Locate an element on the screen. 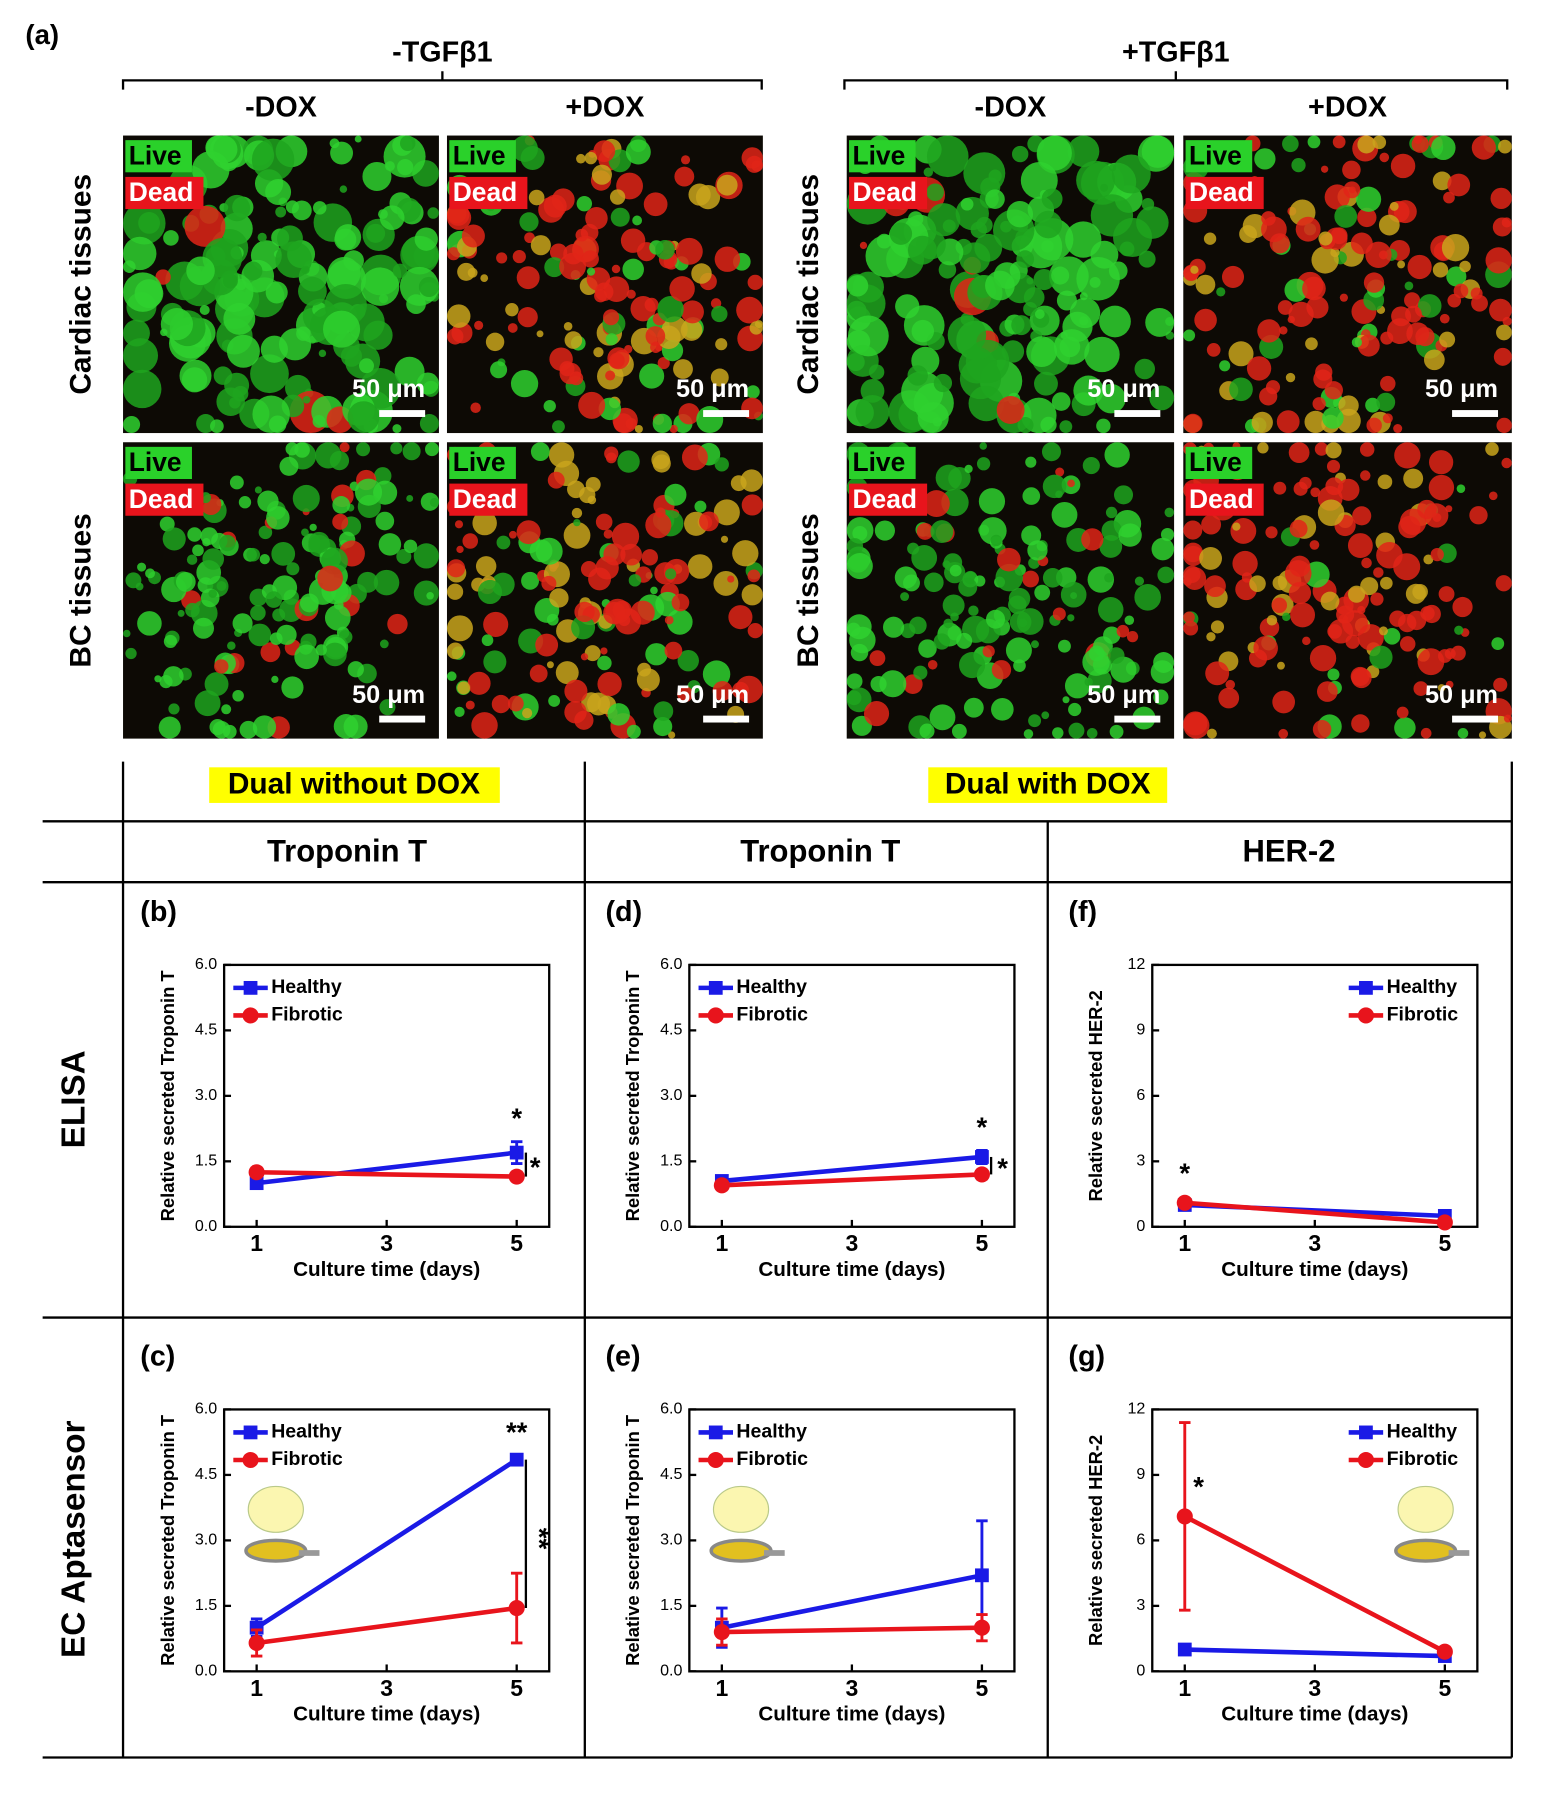 Image resolution: width=1551 pixels, height=1800 pixels. live-box is located at coordinates (158, 156).